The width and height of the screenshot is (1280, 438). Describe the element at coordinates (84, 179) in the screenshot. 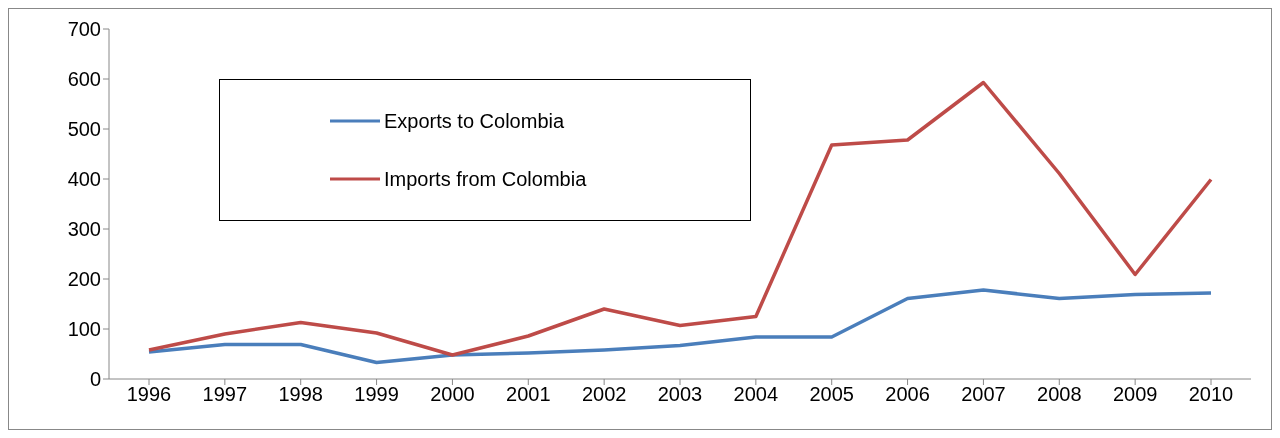

I see `y-tick-label: 400` at that location.